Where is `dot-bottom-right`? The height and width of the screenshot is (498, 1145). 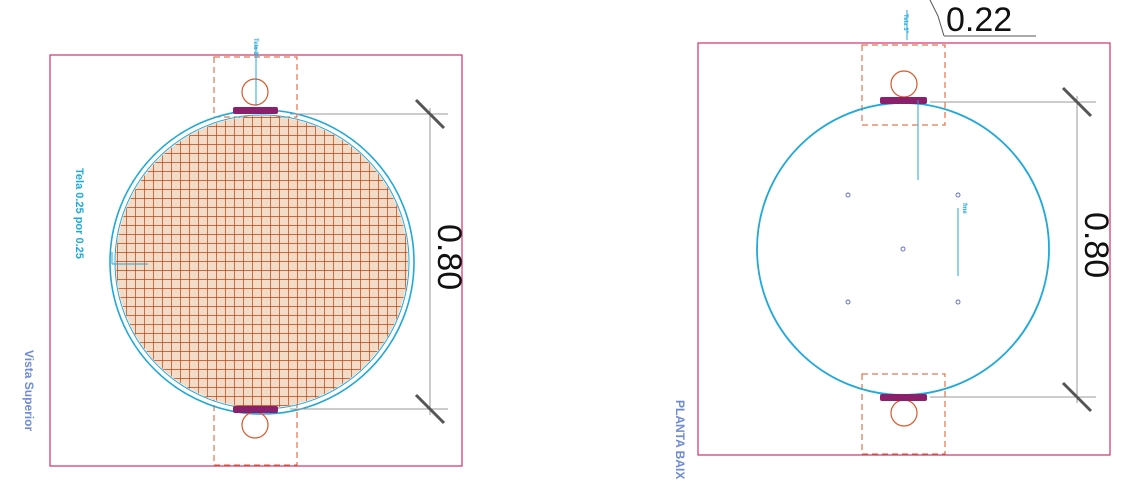
dot-bottom-right is located at coordinates (958, 302).